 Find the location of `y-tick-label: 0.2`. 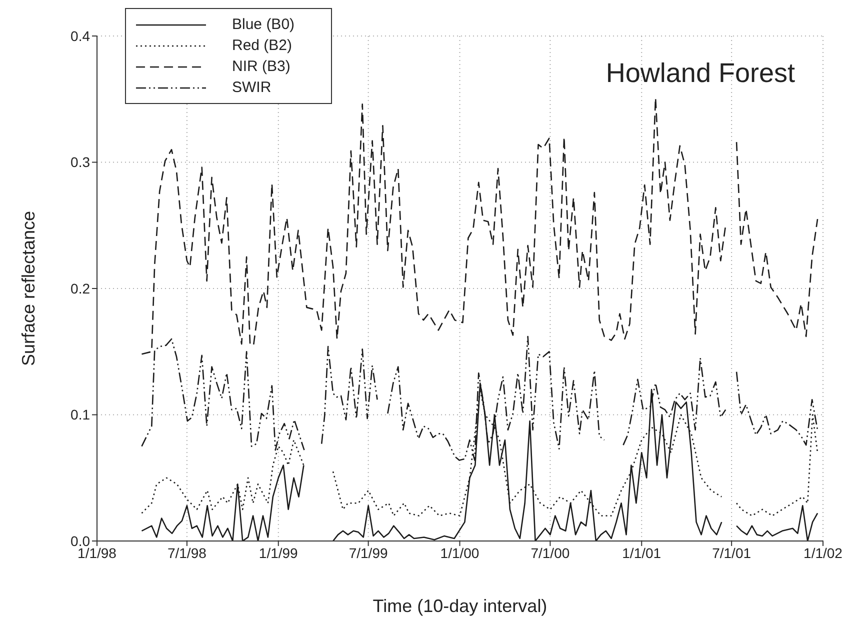

y-tick-label: 0.2 is located at coordinates (80, 288).